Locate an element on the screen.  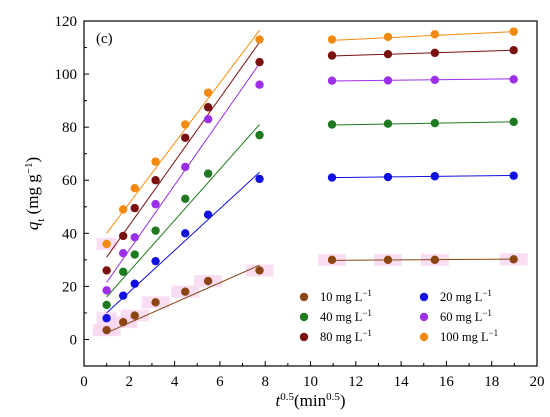
y-axis-ticks: 0 20 40 60 80 100 120 is located at coordinates (72, 181).